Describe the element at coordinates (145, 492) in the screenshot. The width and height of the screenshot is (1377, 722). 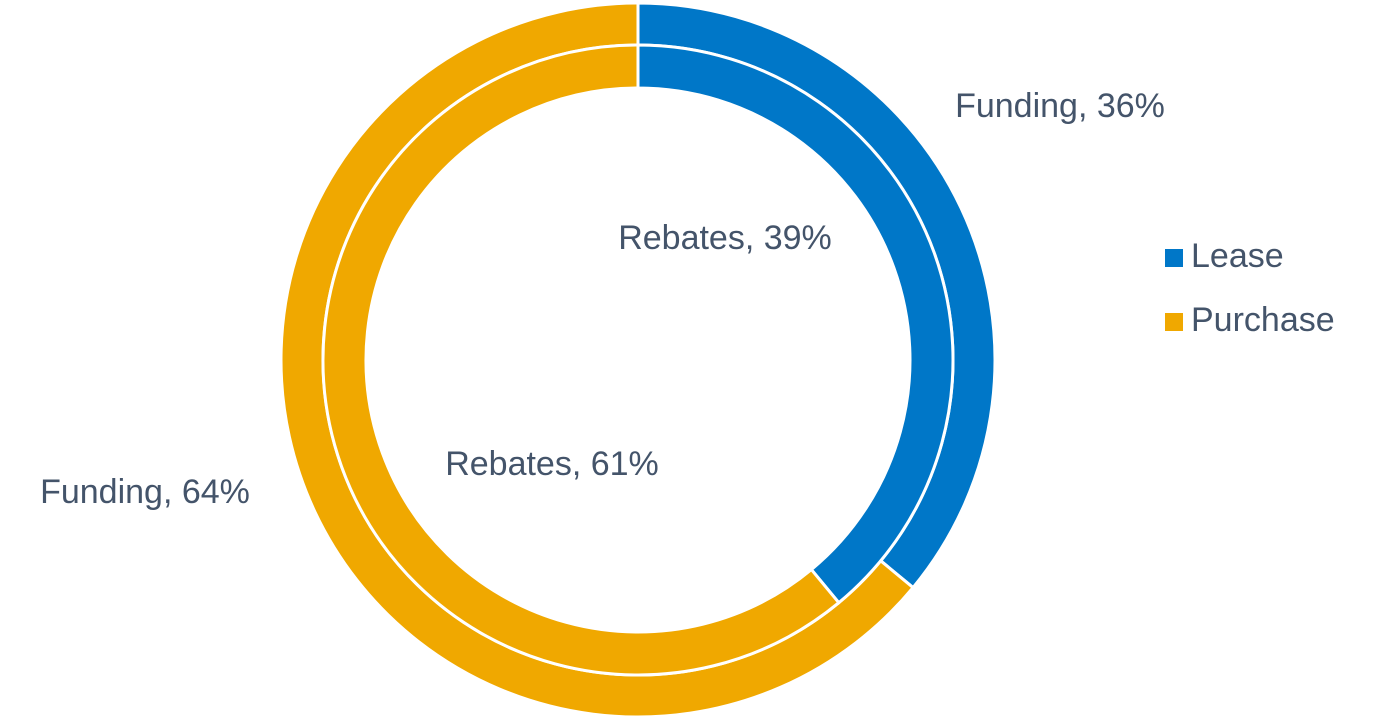
I see `data-label: Funding, 64%` at that location.